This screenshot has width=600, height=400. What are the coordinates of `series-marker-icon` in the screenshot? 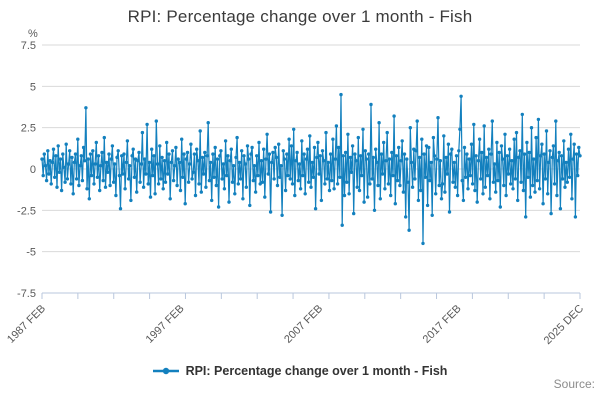 It's located at (165, 371).